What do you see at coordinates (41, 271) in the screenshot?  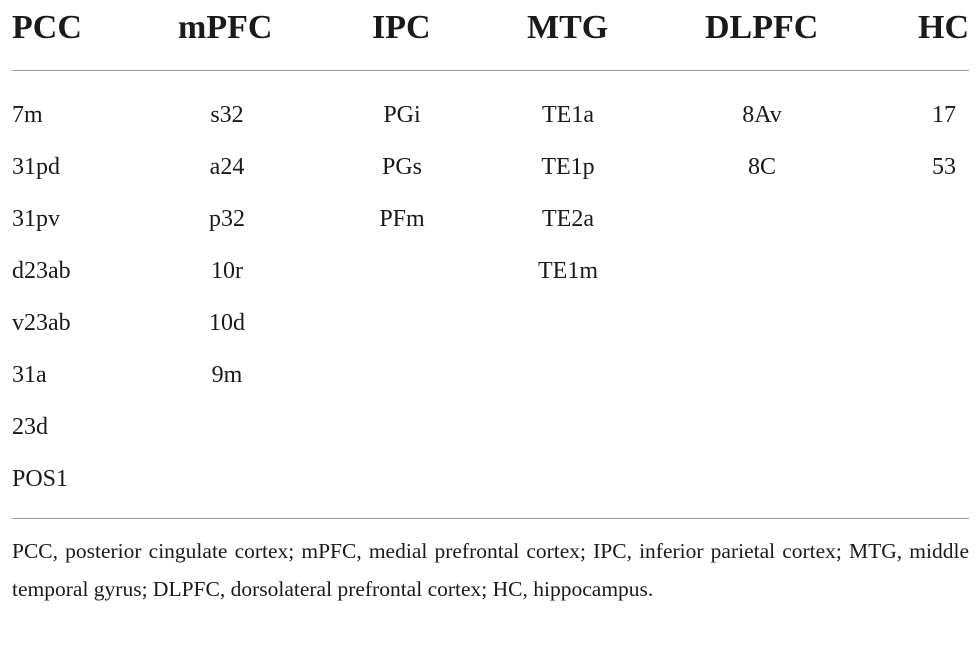 I see `table-cell: d23ab` at bounding box center [41, 271].